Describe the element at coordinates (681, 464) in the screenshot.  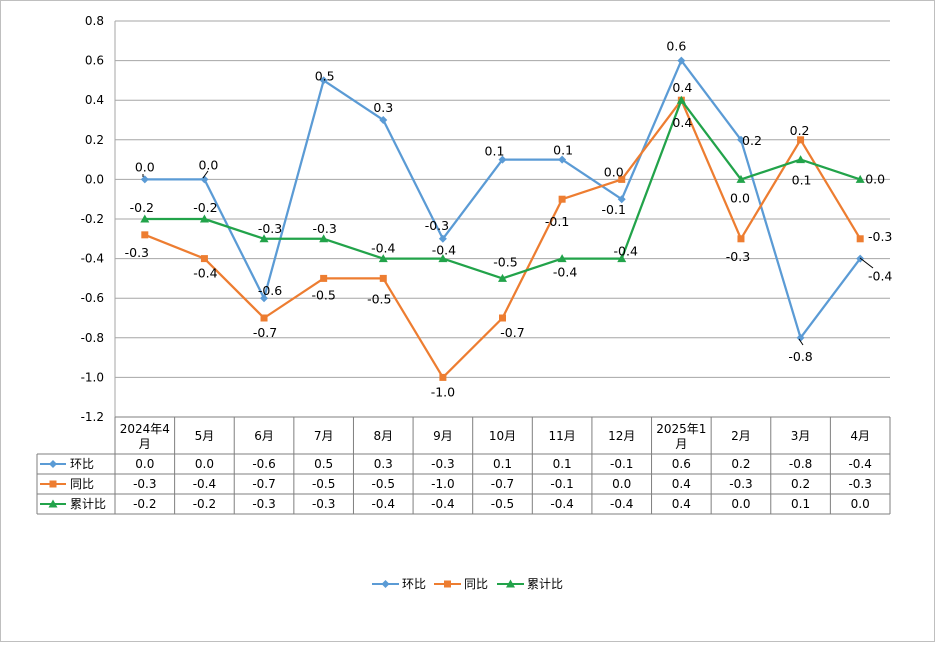
I see `table-cell: 0.6` at that location.